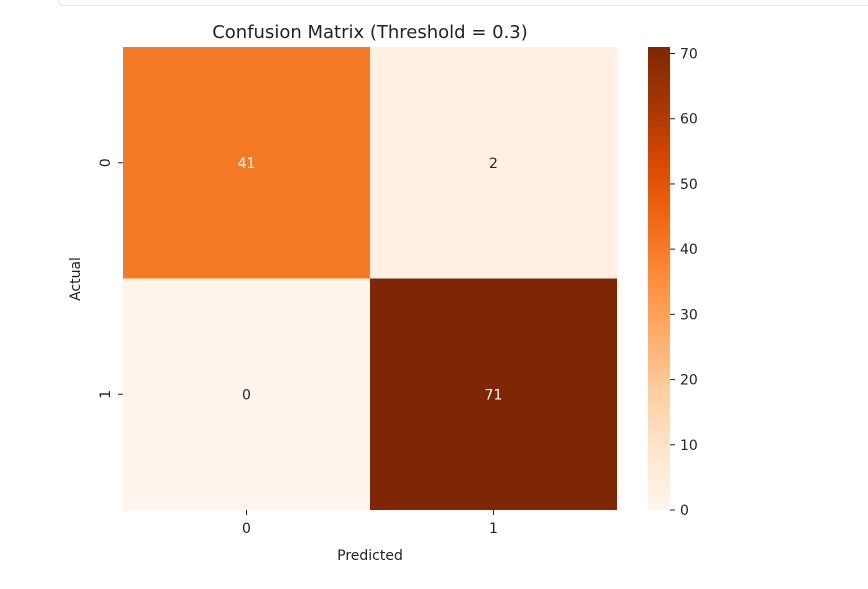 The height and width of the screenshot is (589, 868). I want to click on cell-value-1-1: 71, so click(494, 395).